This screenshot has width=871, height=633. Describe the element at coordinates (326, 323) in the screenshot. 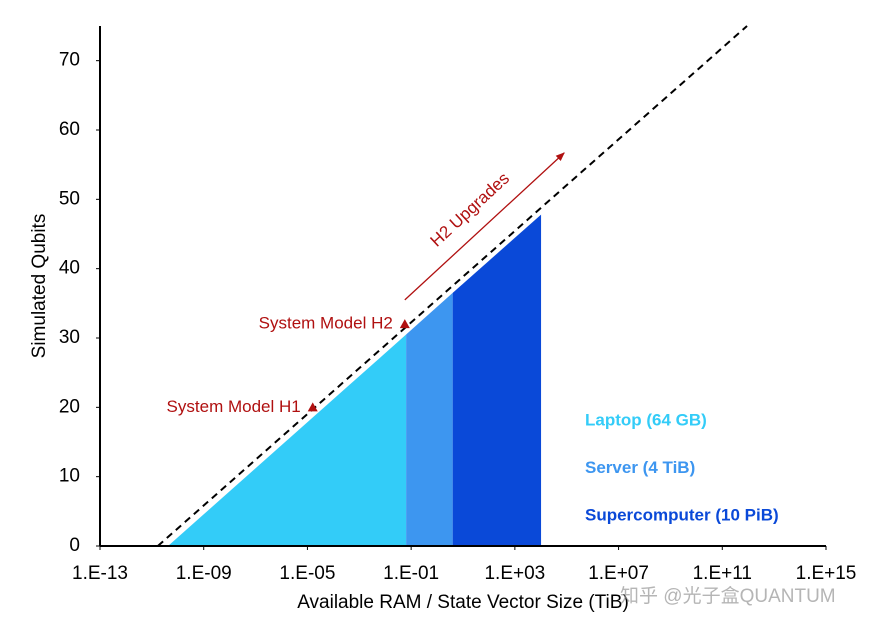

I see `annotation-label: System Model H2` at that location.